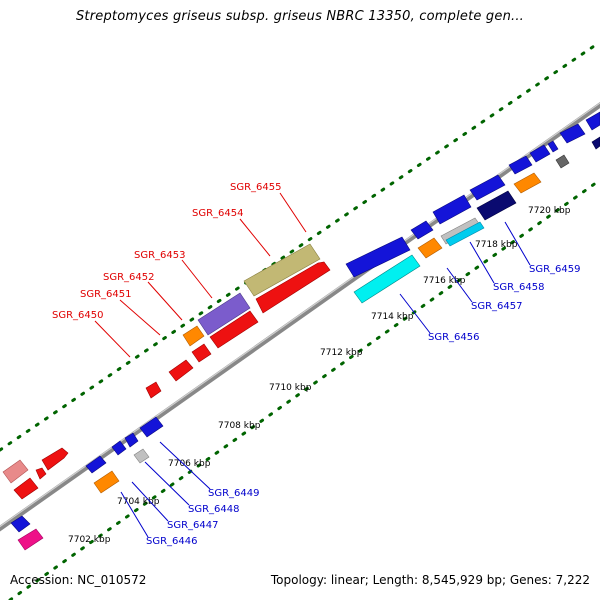 The image size is (600, 600). What do you see at coordinates (78, 315) in the screenshot?
I see `gene-label: SGR_6450` at bounding box center [78, 315].